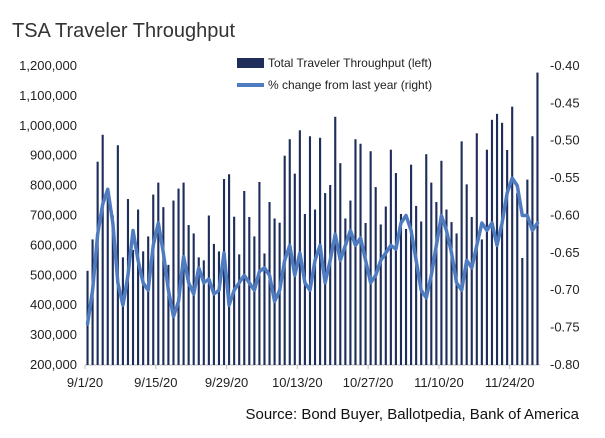 This screenshot has height=438, width=605. I want to click on chart-title: TSA Traveler Throughput, so click(124, 31).